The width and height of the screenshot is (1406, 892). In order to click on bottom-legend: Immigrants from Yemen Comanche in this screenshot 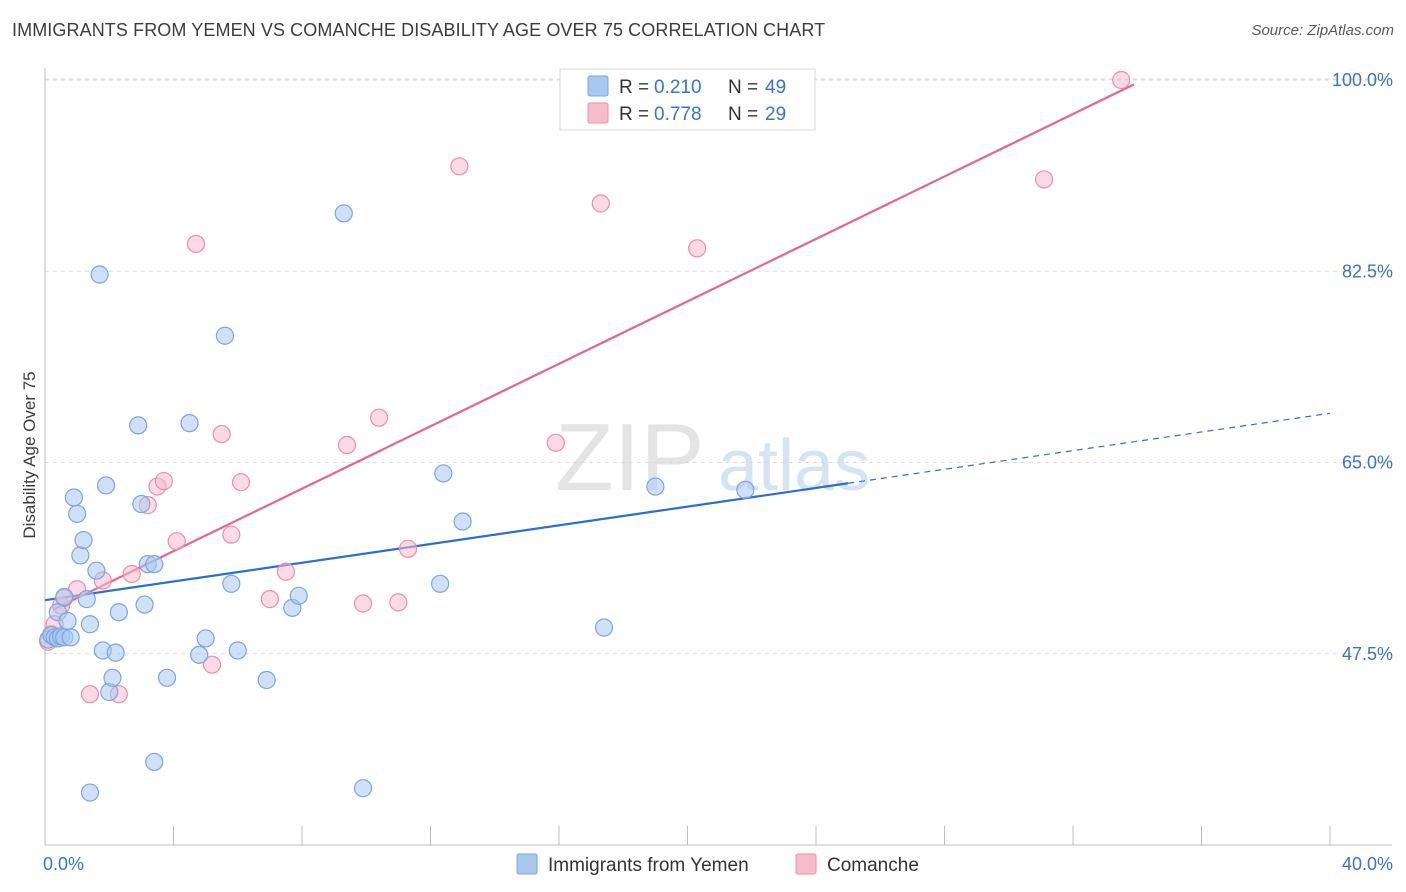, I will do `click(717, 864)`.